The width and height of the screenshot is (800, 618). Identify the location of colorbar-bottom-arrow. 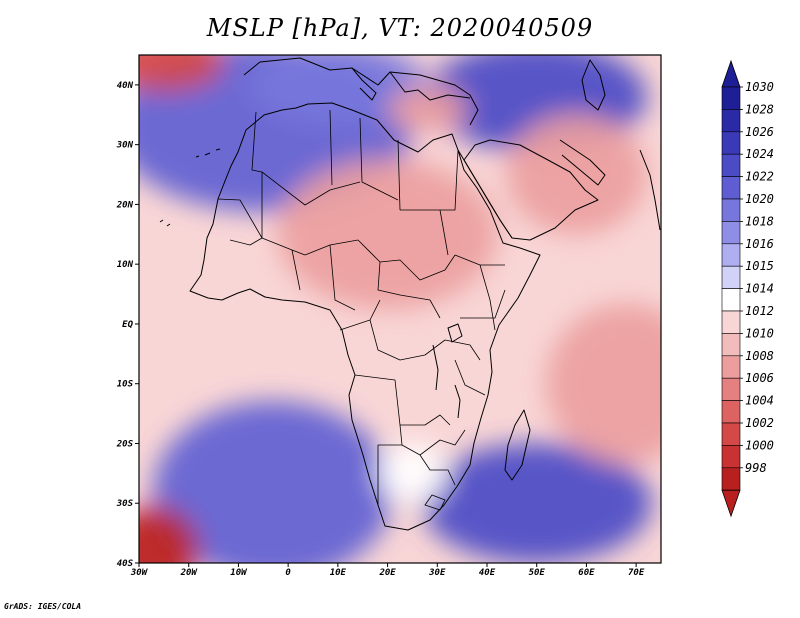
(731, 503).